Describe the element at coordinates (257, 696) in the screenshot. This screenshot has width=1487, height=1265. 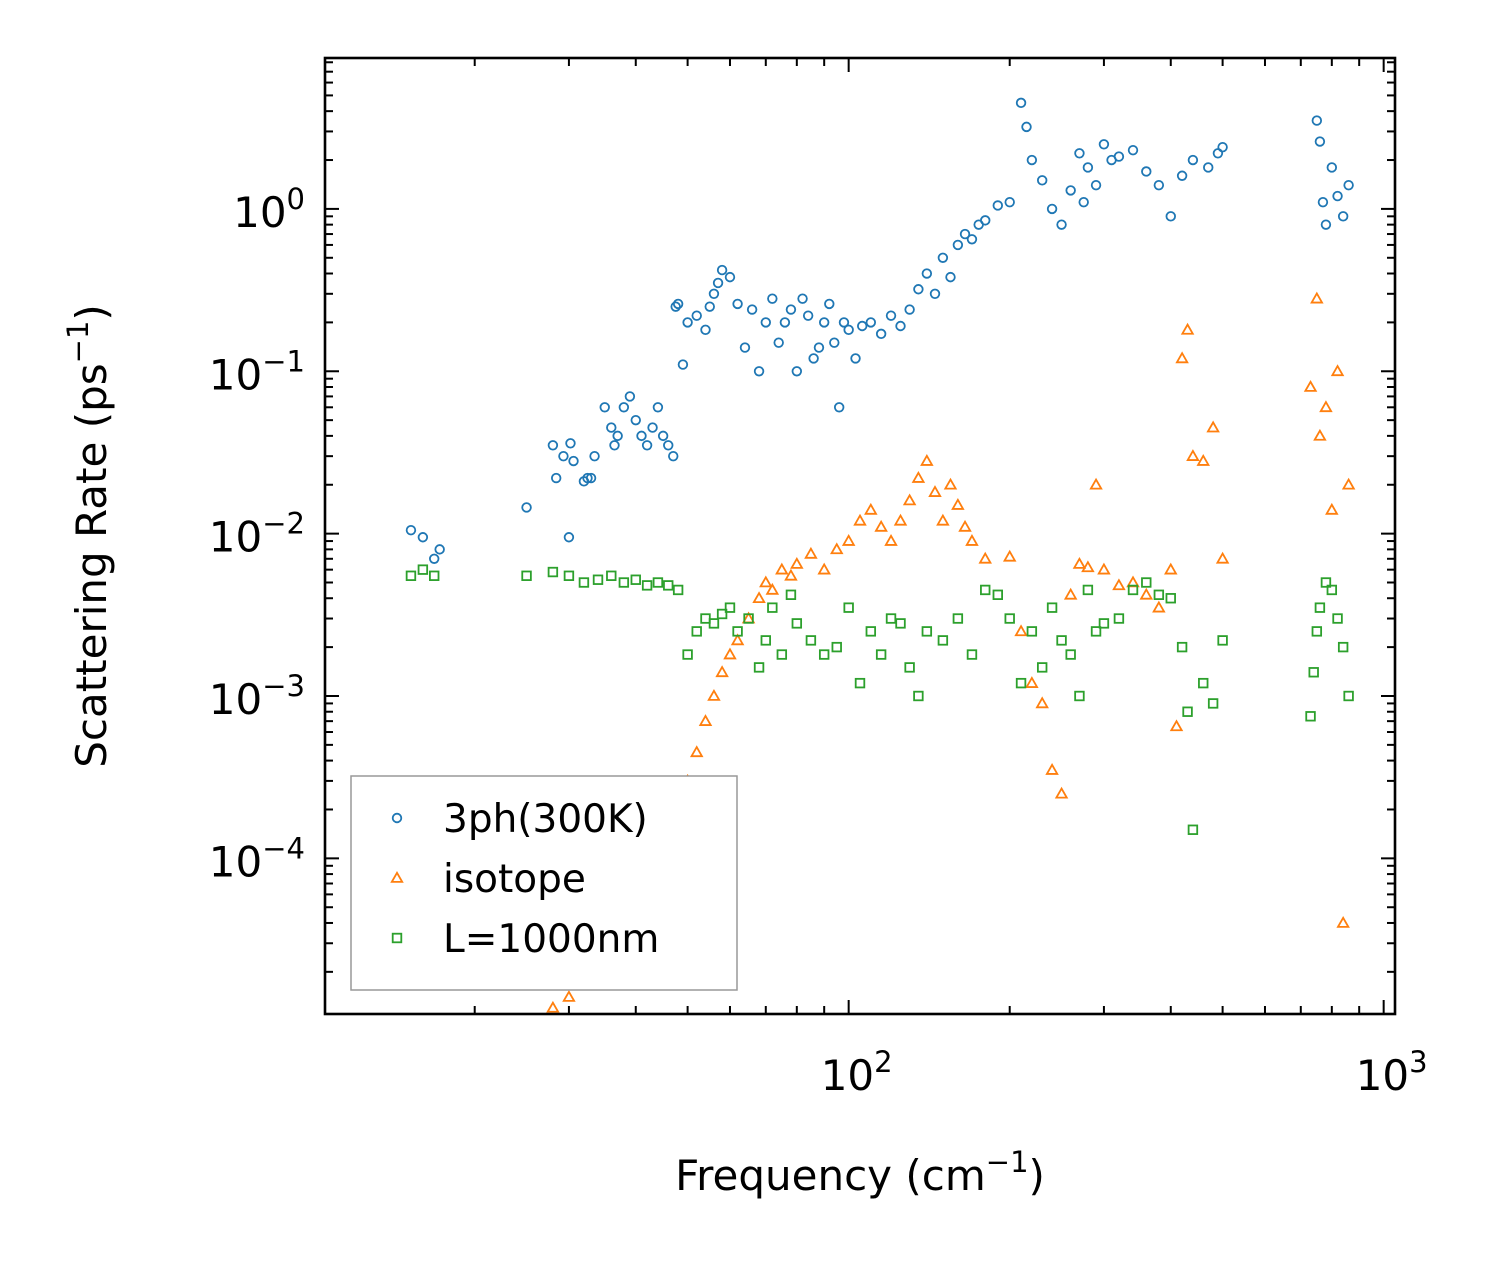
I see `y-tick-label: 10⁻³` at that location.